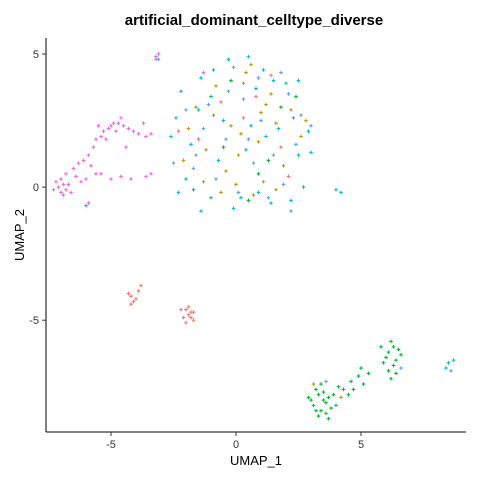 Image resolution: width=480 pixels, height=480 pixels. What do you see at coordinates (254, 20) in the screenshot?
I see `chart-title: artificial_dominant_celltype_diverse` at bounding box center [254, 20].